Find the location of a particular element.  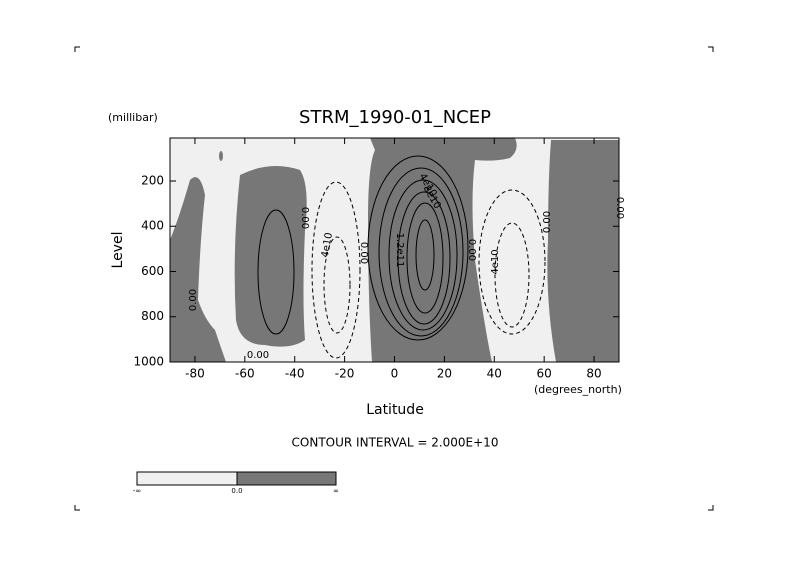

x-tick-label: 60 is located at coordinates (544, 374).